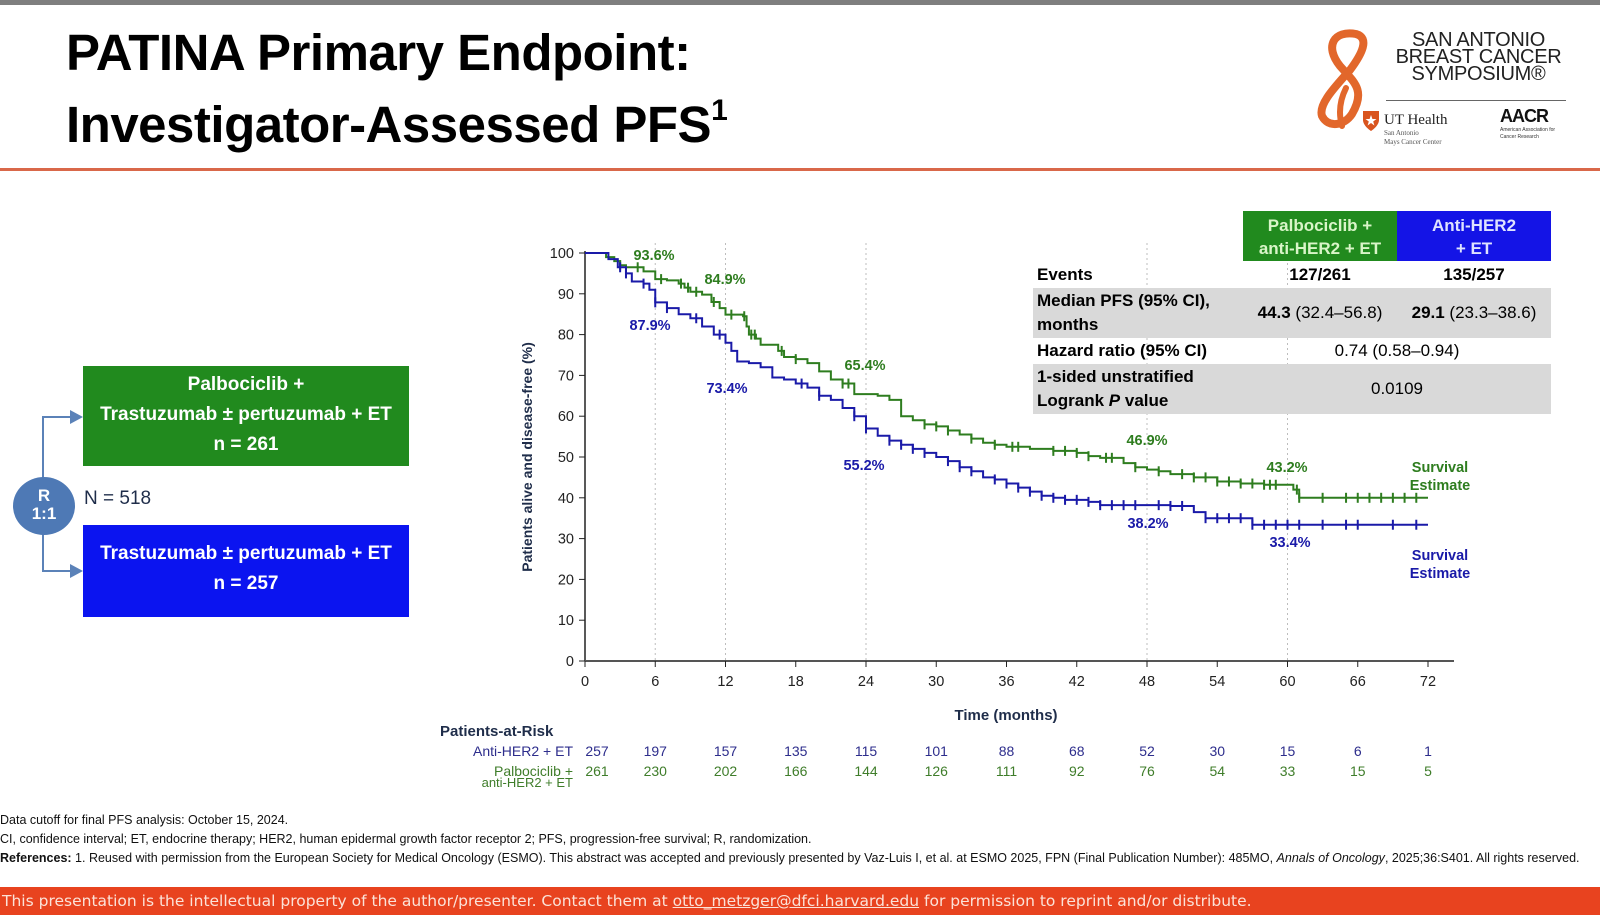 Image resolution: width=1600 pixels, height=915 pixels. I want to click on risk-value: 68, so click(1077, 751).